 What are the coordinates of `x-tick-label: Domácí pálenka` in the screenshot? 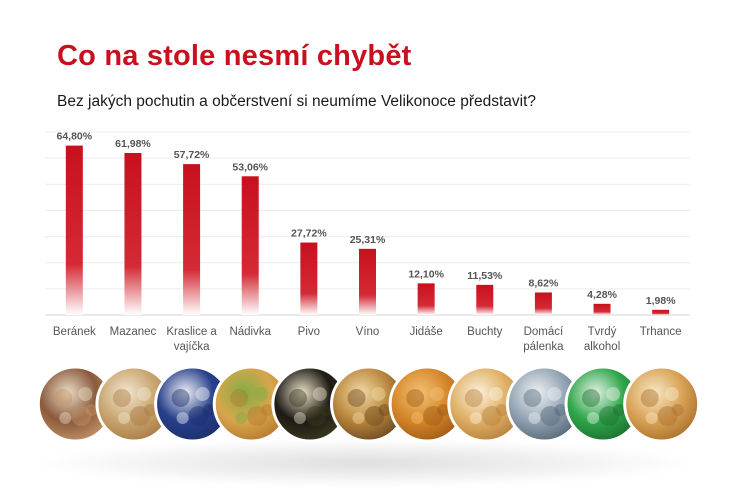 It's located at (543, 339).